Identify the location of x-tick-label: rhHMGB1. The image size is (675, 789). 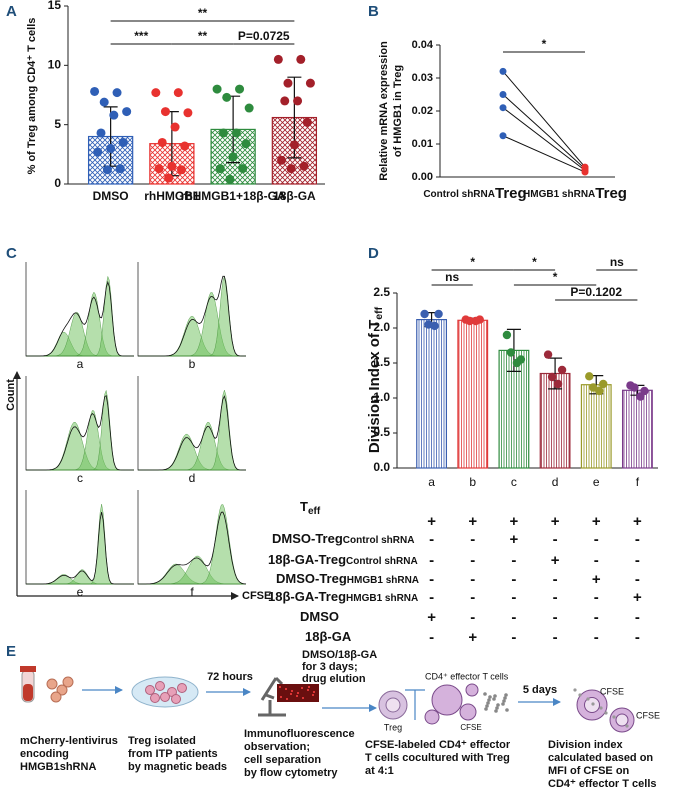
(172, 196).